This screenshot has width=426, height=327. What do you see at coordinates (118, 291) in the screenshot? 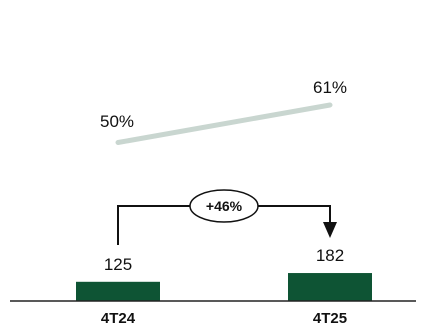
I see `bar-4T24` at bounding box center [118, 291].